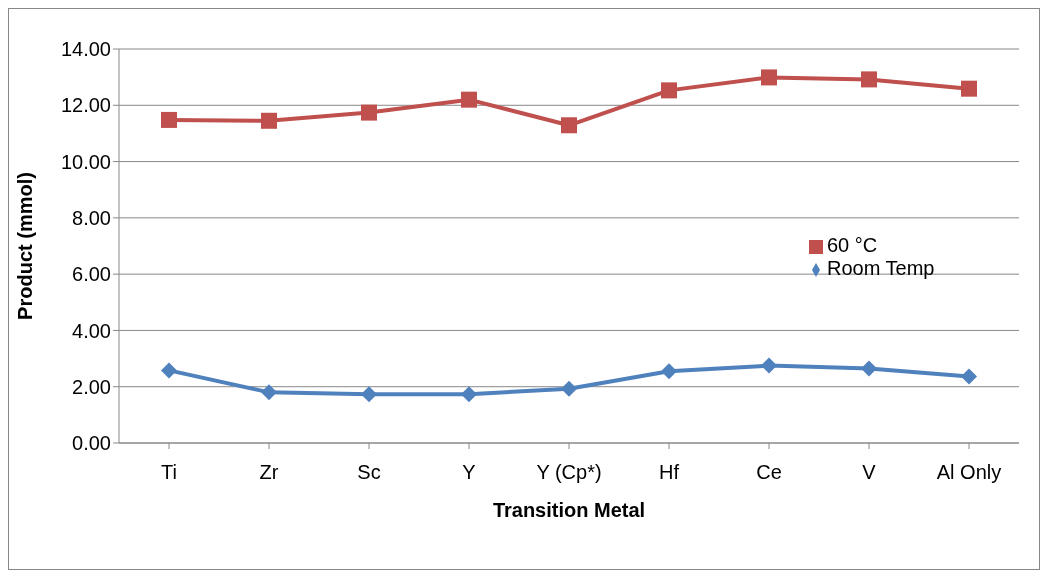  Describe the element at coordinates (769, 472) in the screenshot. I see `x-tick-label: Ce` at that location.